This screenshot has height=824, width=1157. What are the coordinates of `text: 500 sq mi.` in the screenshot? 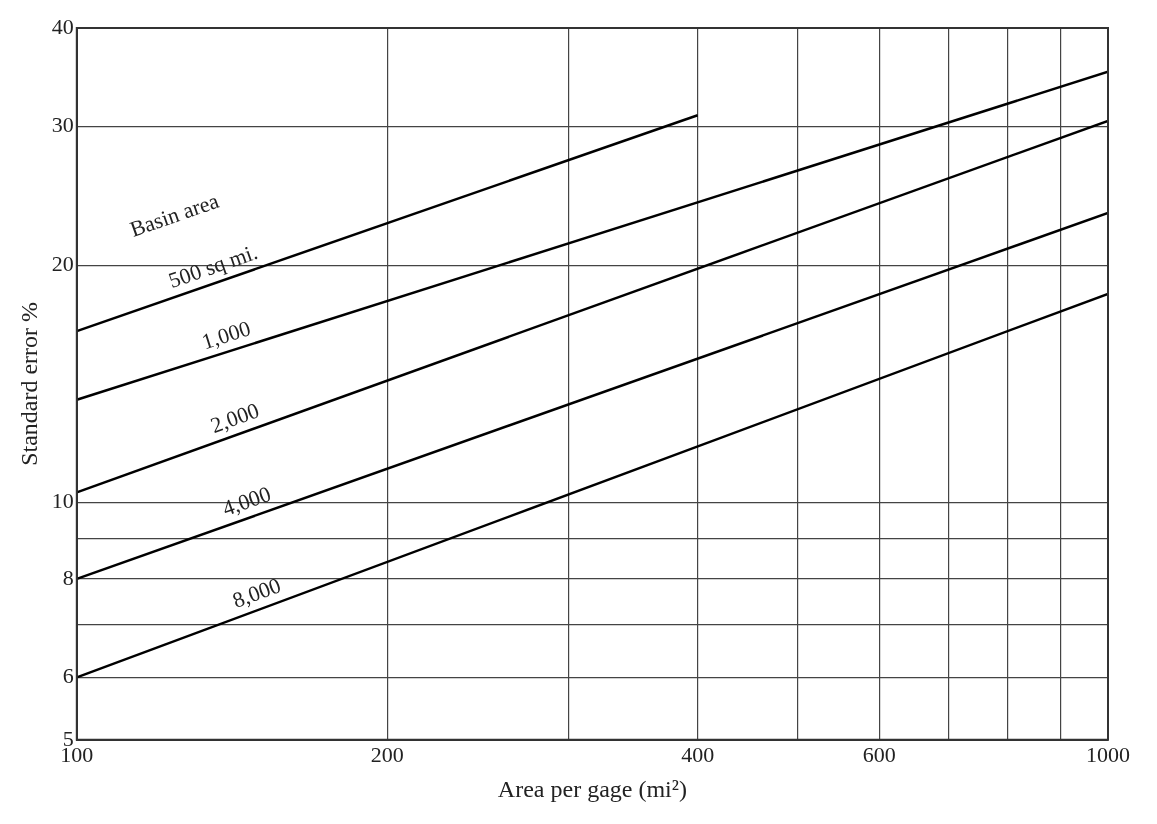 It's located at (213, 266).